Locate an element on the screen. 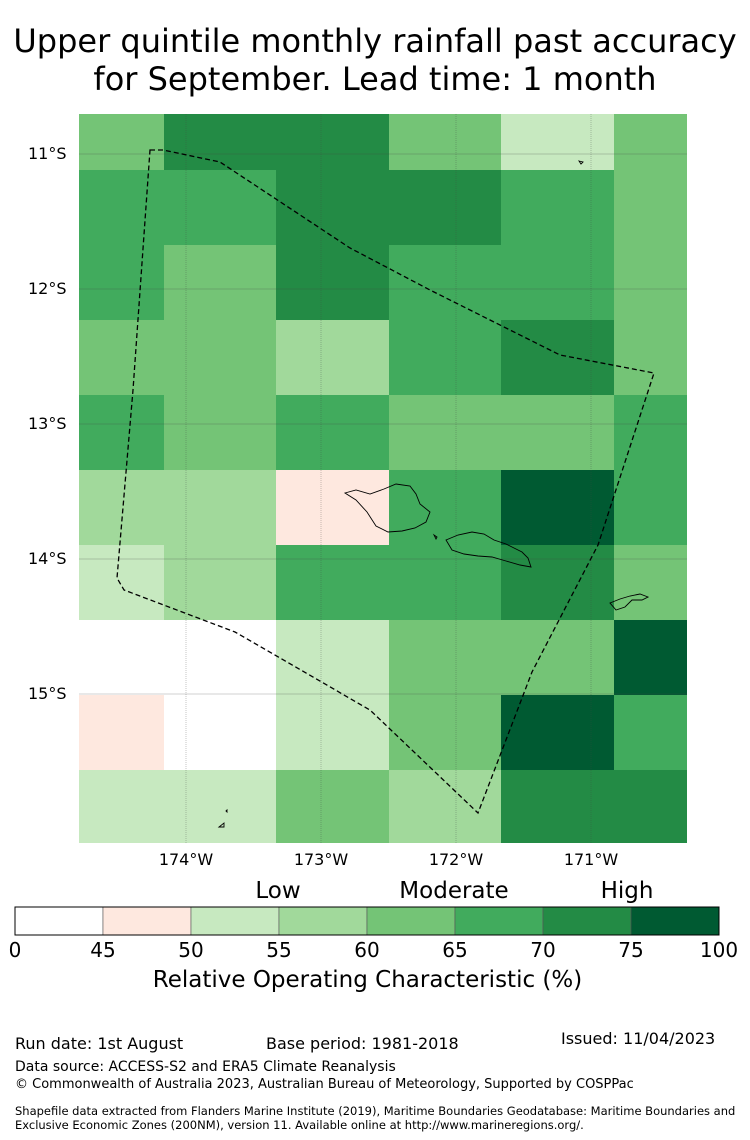 This screenshot has width=750, height=1140. island-small-sw2 is located at coordinates (226, 811).